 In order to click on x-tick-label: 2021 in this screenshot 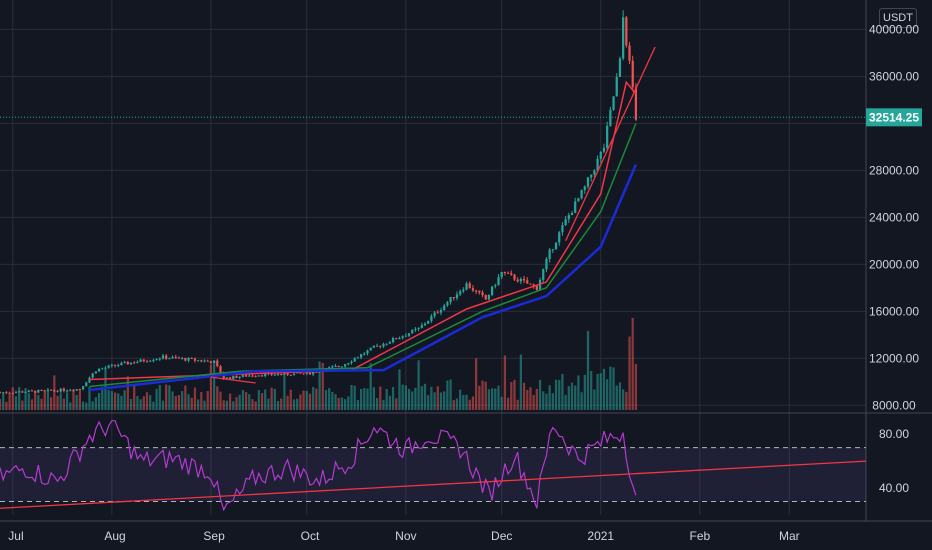, I will do `click(600, 536)`.